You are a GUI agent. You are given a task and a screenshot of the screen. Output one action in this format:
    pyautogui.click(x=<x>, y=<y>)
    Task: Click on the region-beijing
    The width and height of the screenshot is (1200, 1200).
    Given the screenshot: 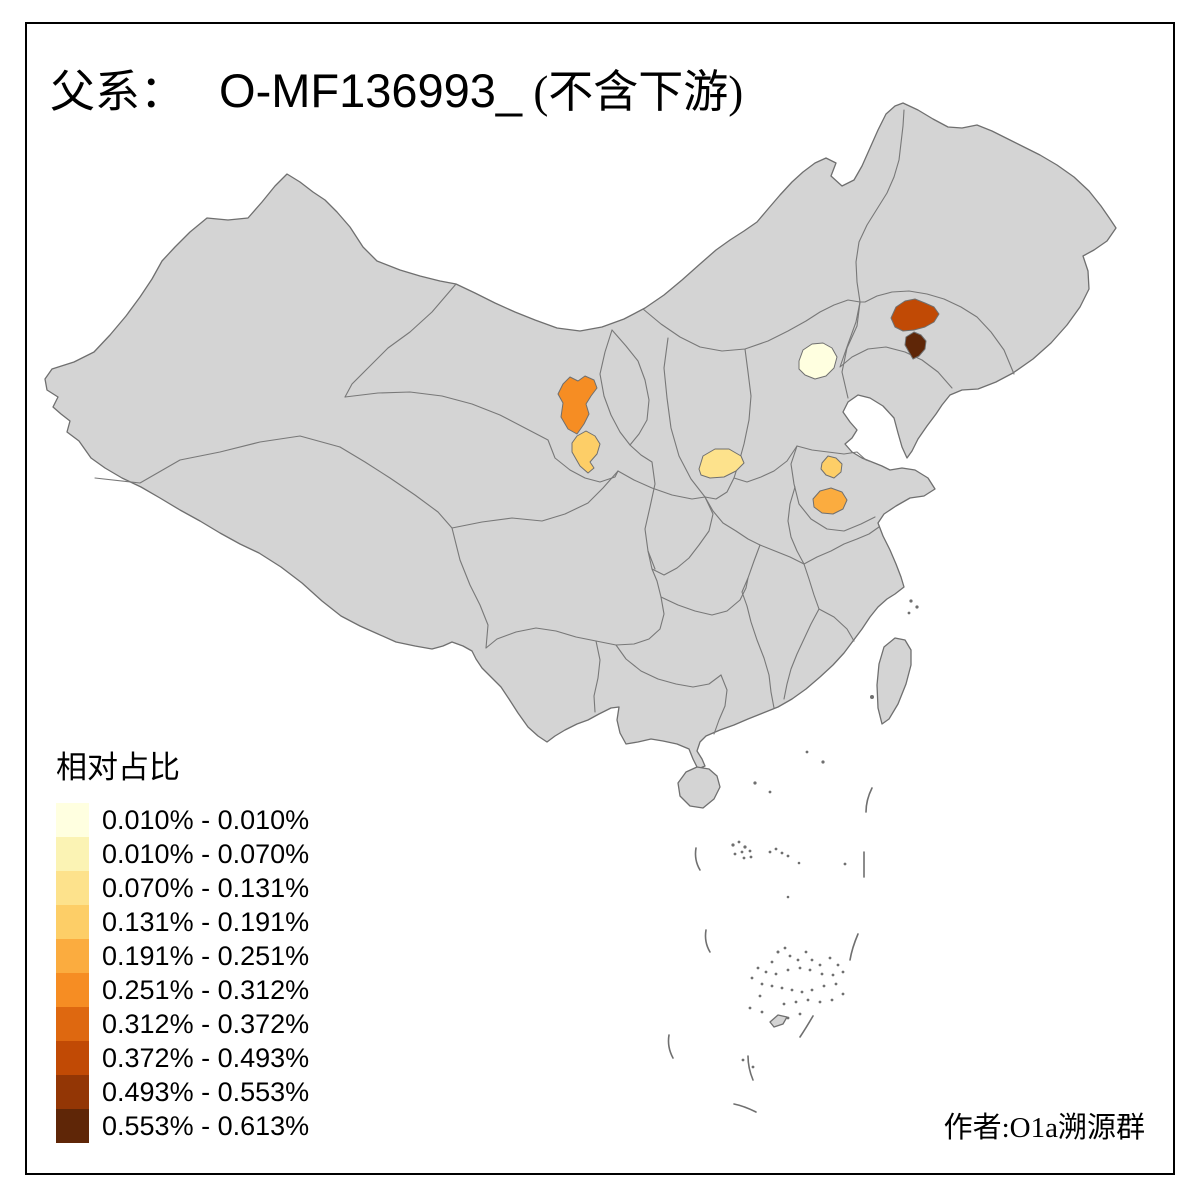 What is the action you would take?
    pyautogui.click(x=818, y=361)
    